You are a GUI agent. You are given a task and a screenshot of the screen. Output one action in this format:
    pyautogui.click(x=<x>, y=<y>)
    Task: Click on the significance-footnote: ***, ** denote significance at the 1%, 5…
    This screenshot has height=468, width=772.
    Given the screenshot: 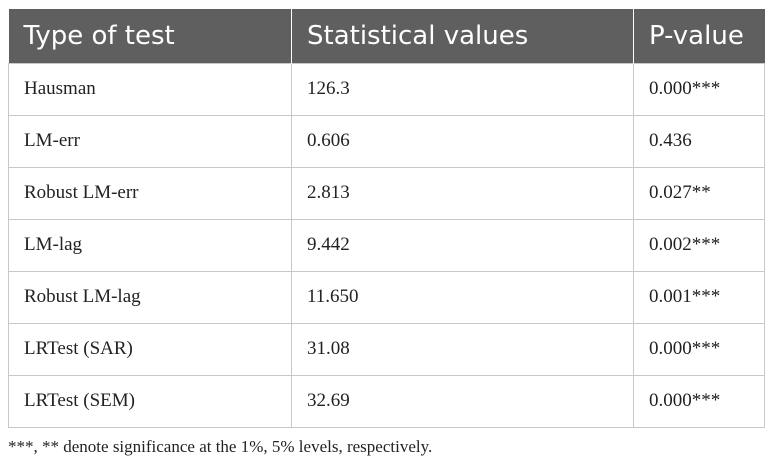 What is the action you would take?
    pyautogui.click(x=220, y=446)
    